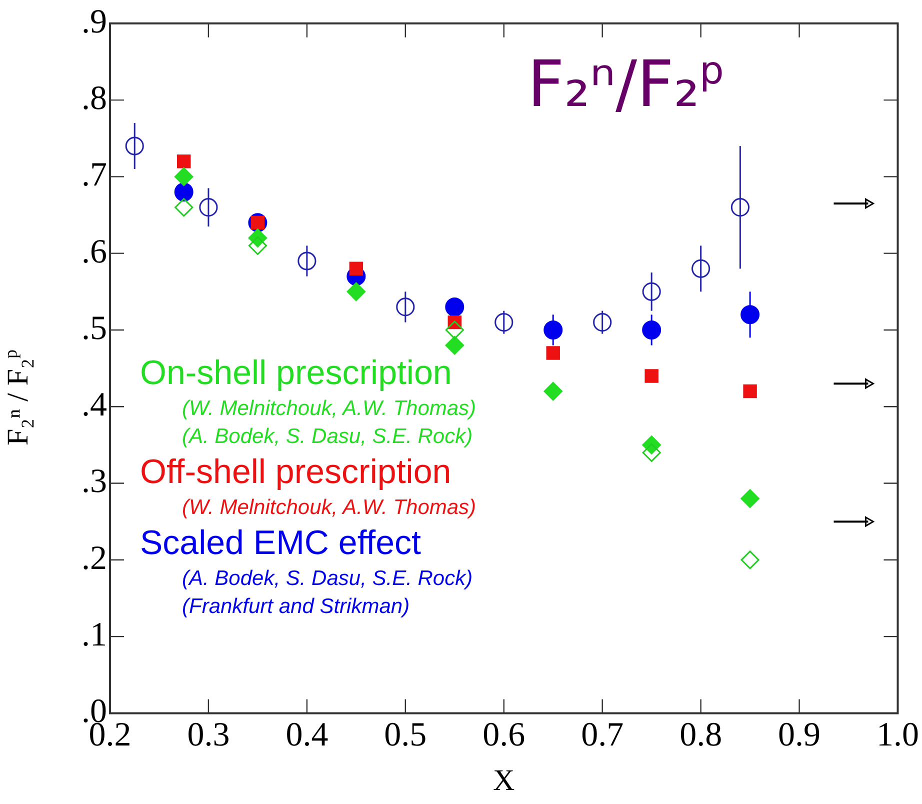 Image resolution: width=922 pixels, height=804 pixels. Describe the element at coordinates (94, 635) in the screenshot. I see `y-tick-label: .1` at that location.